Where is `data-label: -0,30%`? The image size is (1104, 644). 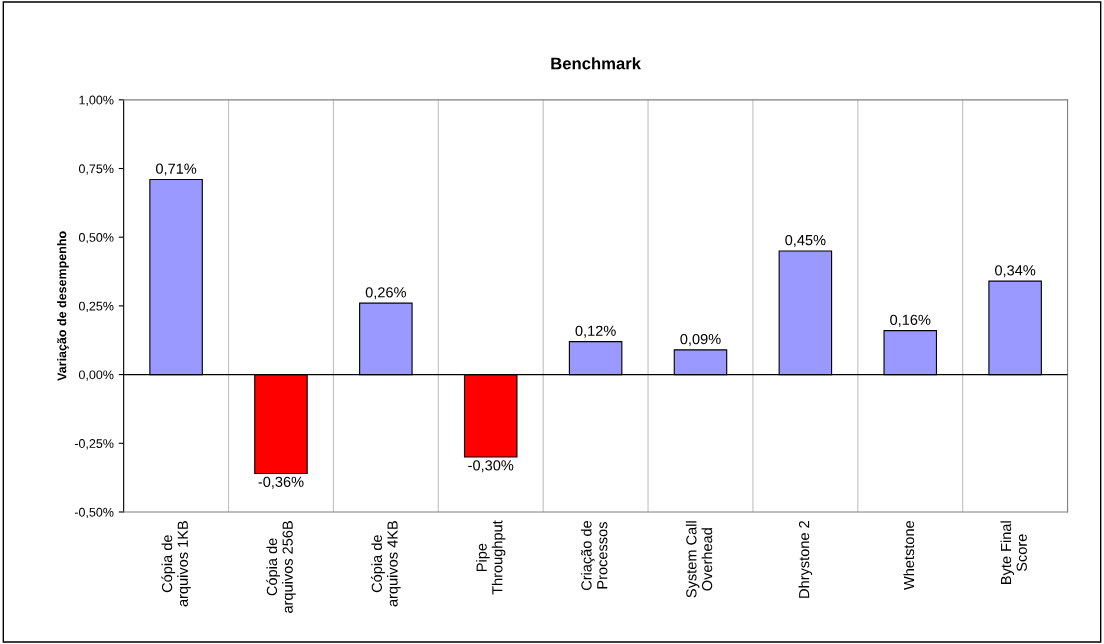 data-label: -0,30% is located at coordinates (491, 466).